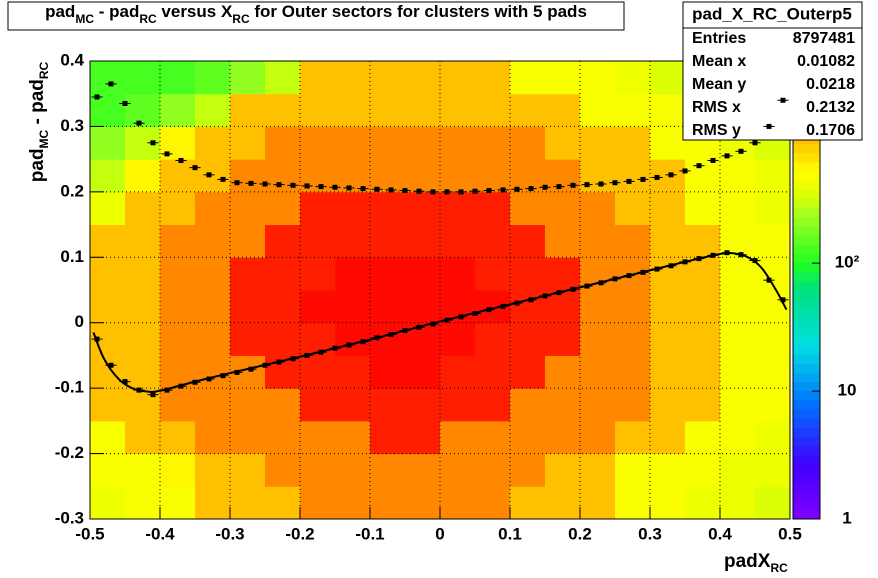 The image size is (878, 578). Describe the element at coordinates (229, 533) in the screenshot. I see `x-tick-label: -0.3` at that location.